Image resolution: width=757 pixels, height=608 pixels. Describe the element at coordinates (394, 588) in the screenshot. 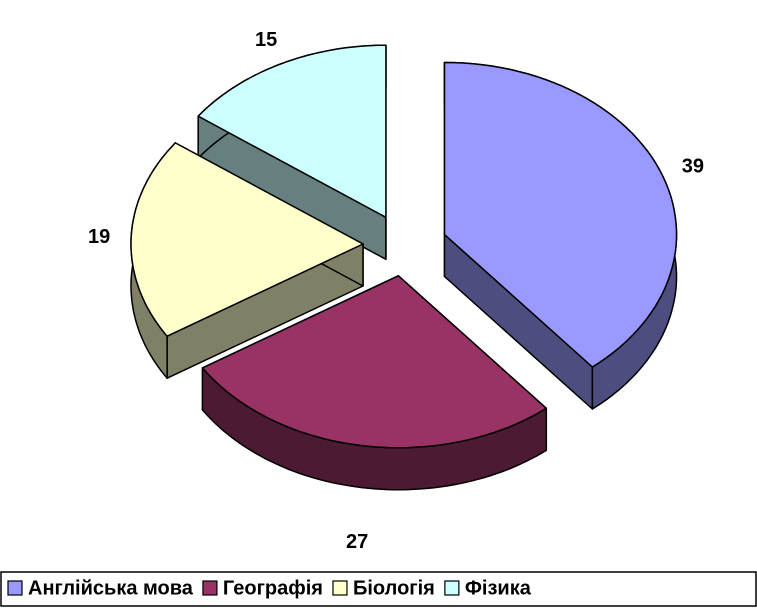

I see `legend-label: Біологія` at that location.